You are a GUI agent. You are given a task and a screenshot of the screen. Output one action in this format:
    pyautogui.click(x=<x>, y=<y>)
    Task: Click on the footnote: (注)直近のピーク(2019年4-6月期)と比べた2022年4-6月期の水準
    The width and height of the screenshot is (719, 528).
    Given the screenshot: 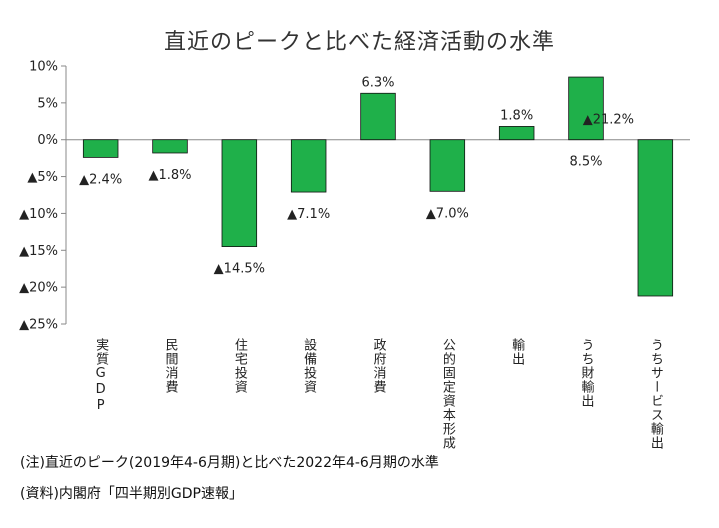 What is the action you would take?
    pyautogui.click(x=229, y=463)
    